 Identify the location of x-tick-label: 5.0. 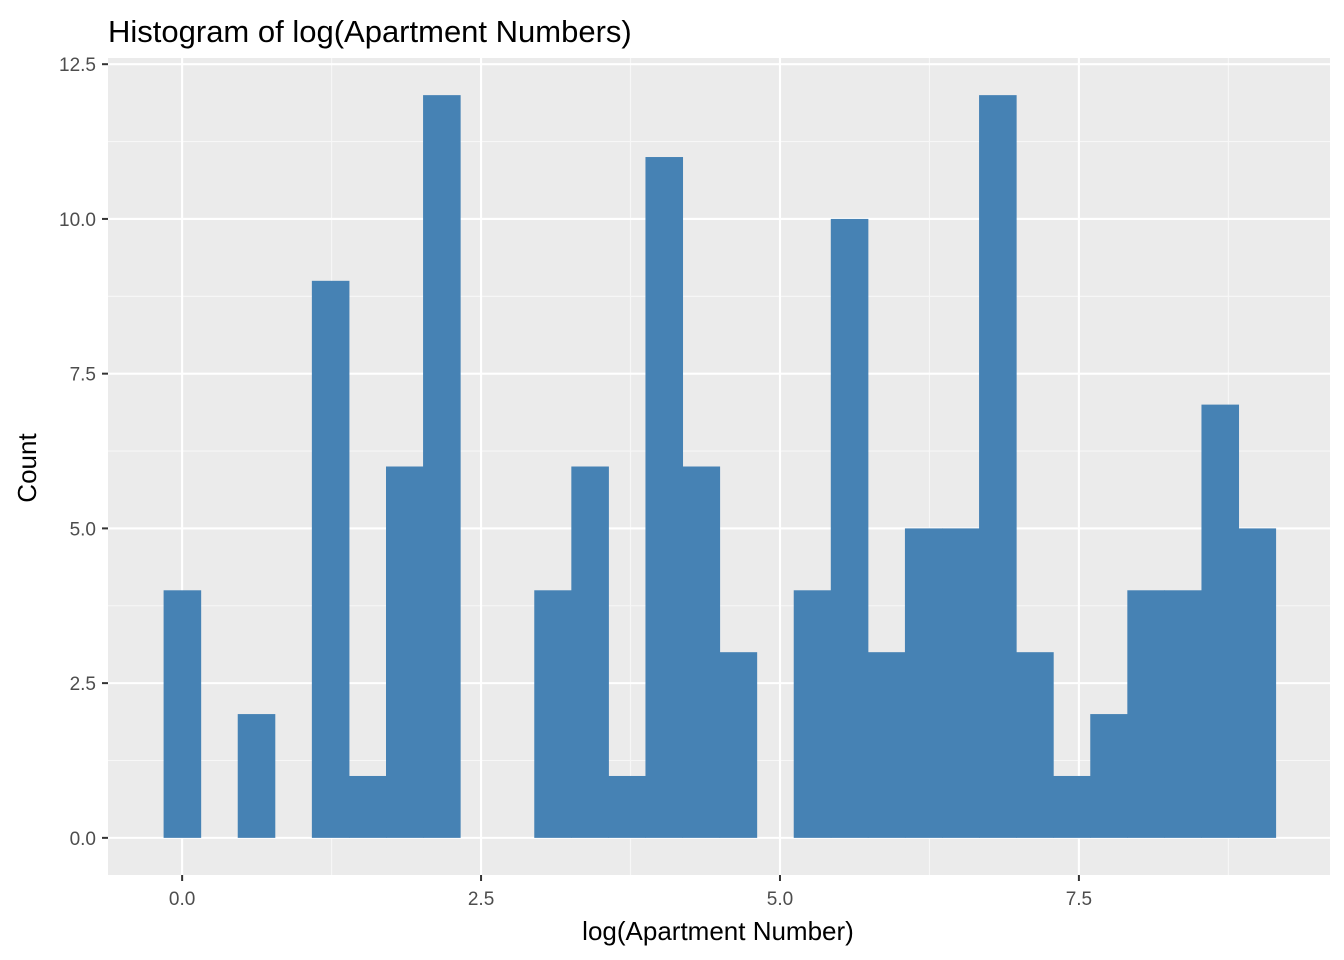
(780, 899).